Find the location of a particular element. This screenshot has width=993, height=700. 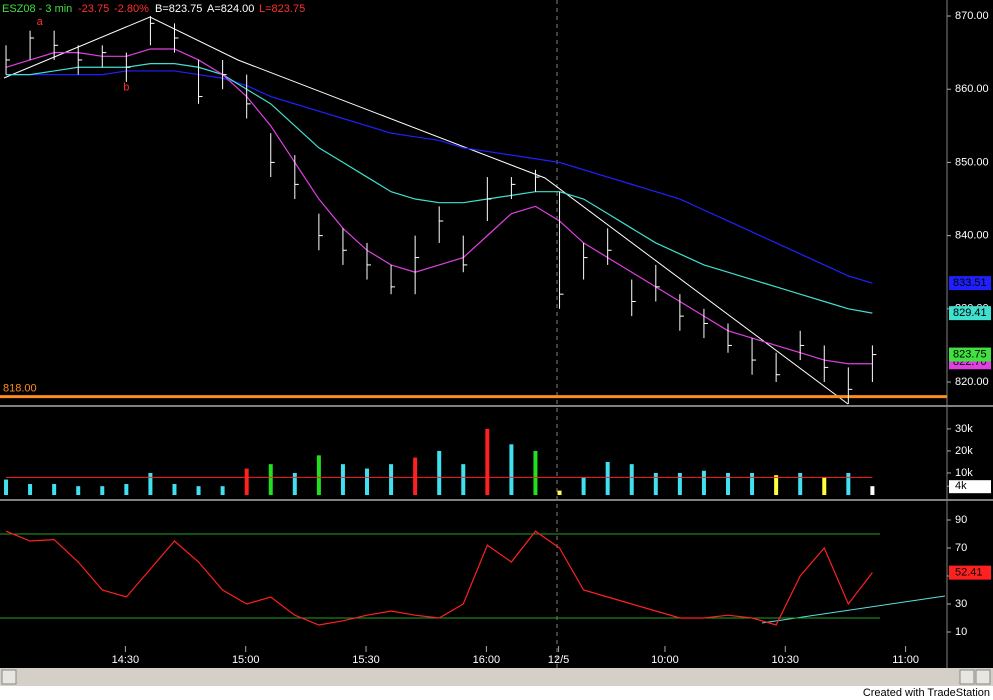

oscillator-line is located at coordinates (439, 578).